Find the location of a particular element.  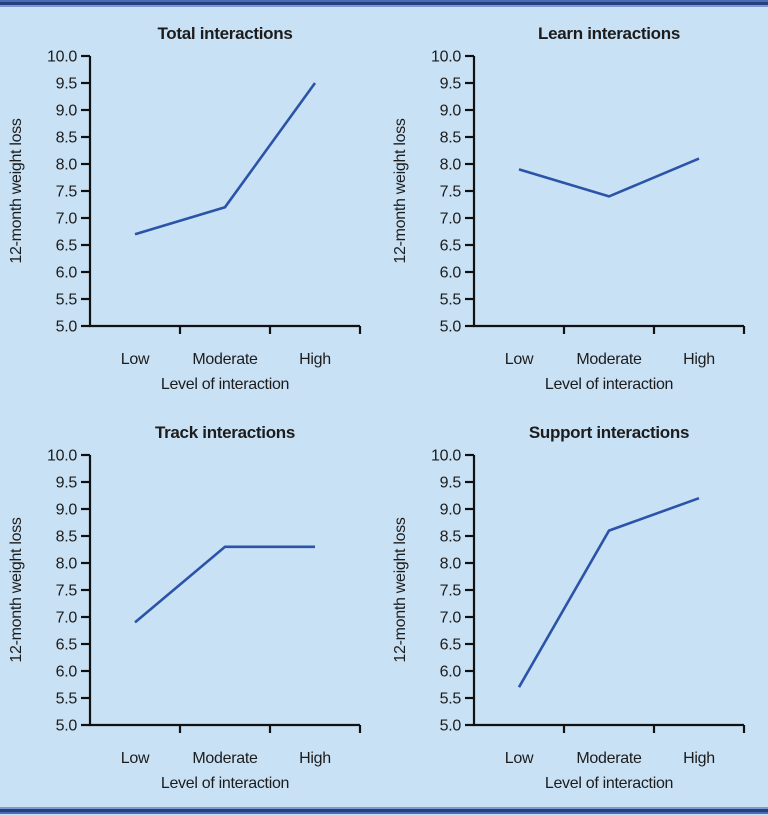

chart-title: Support interactions is located at coordinates (609, 432).